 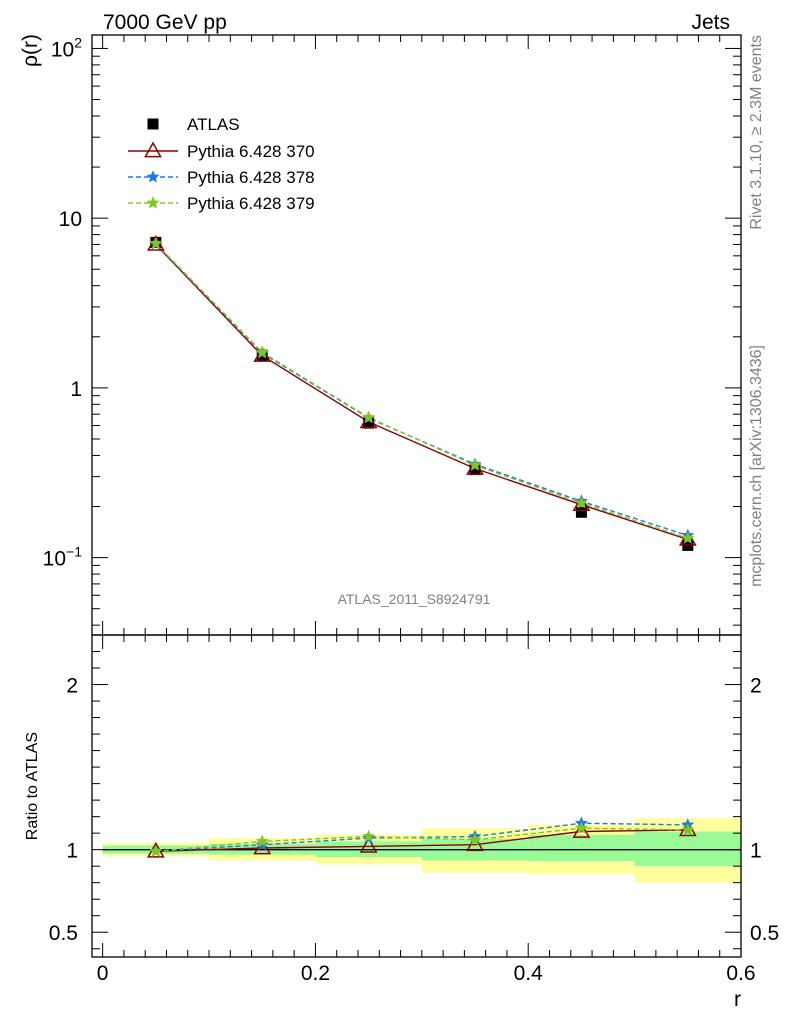 I want to click on main-y-axis-label: ρ(r), so click(x=30, y=50).